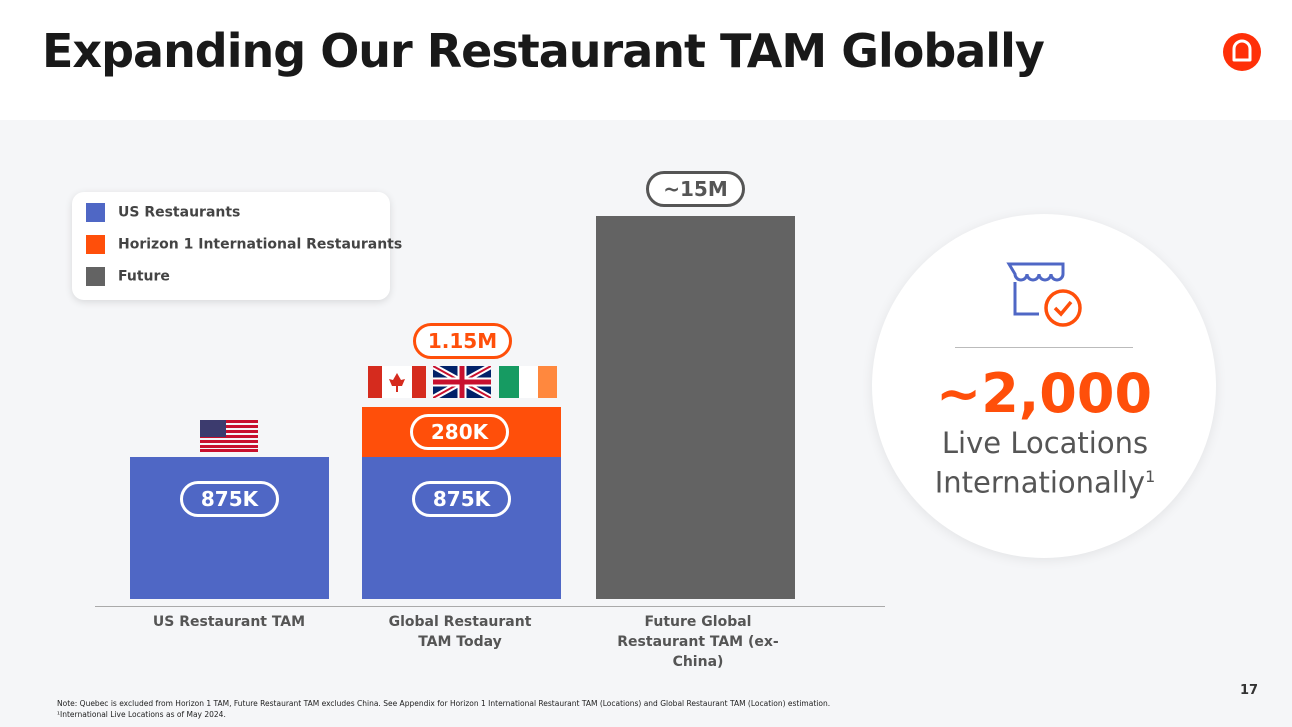 The image size is (1292, 727). What do you see at coordinates (179, 212) in the screenshot?
I see `legend-label: US Restaurants` at bounding box center [179, 212].